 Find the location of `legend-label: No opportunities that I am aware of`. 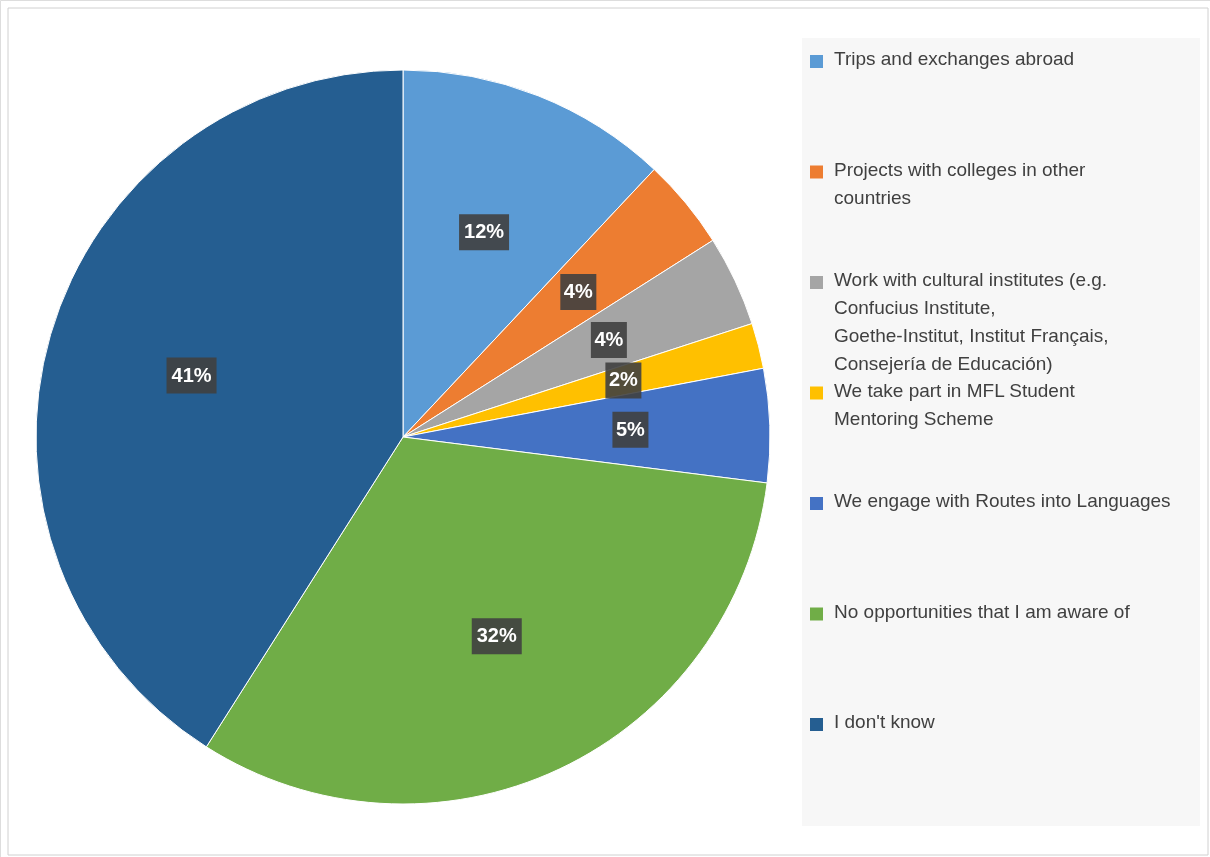

legend-label: No opportunities that I am aware of is located at coordinates (982, 611).